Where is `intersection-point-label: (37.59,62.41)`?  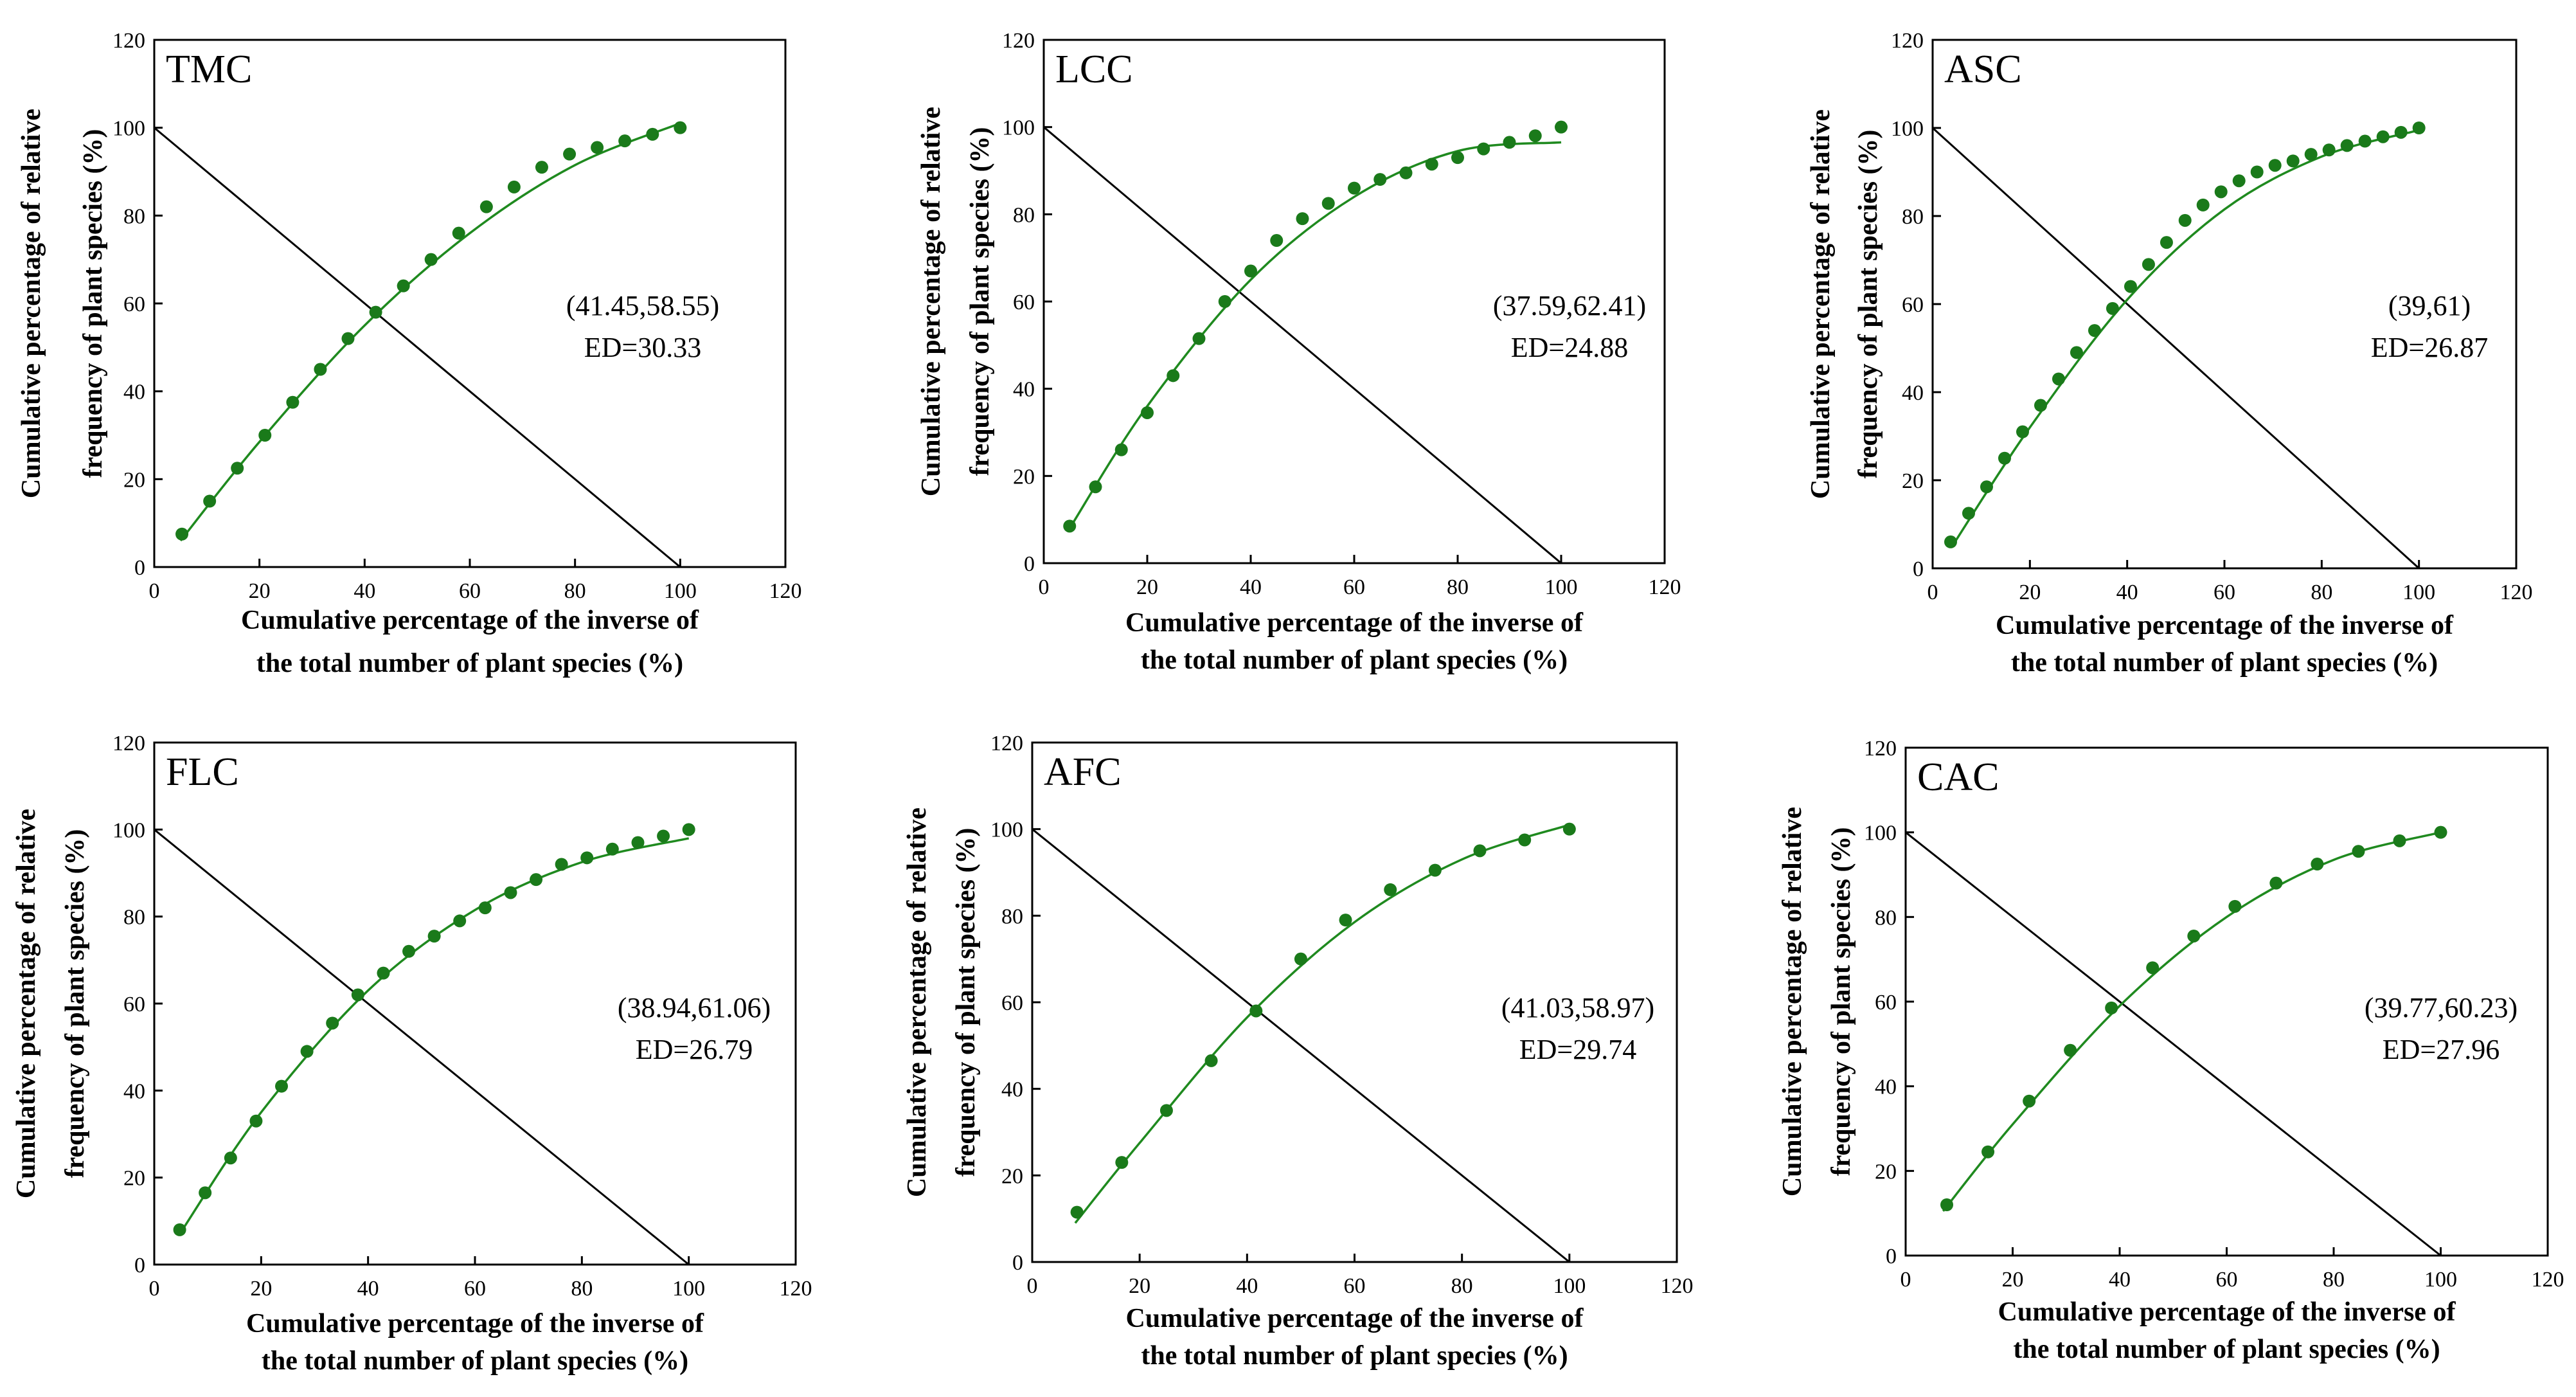 intersection-point-label: (37.59,62.41) is located at coordinates (1569, 305).